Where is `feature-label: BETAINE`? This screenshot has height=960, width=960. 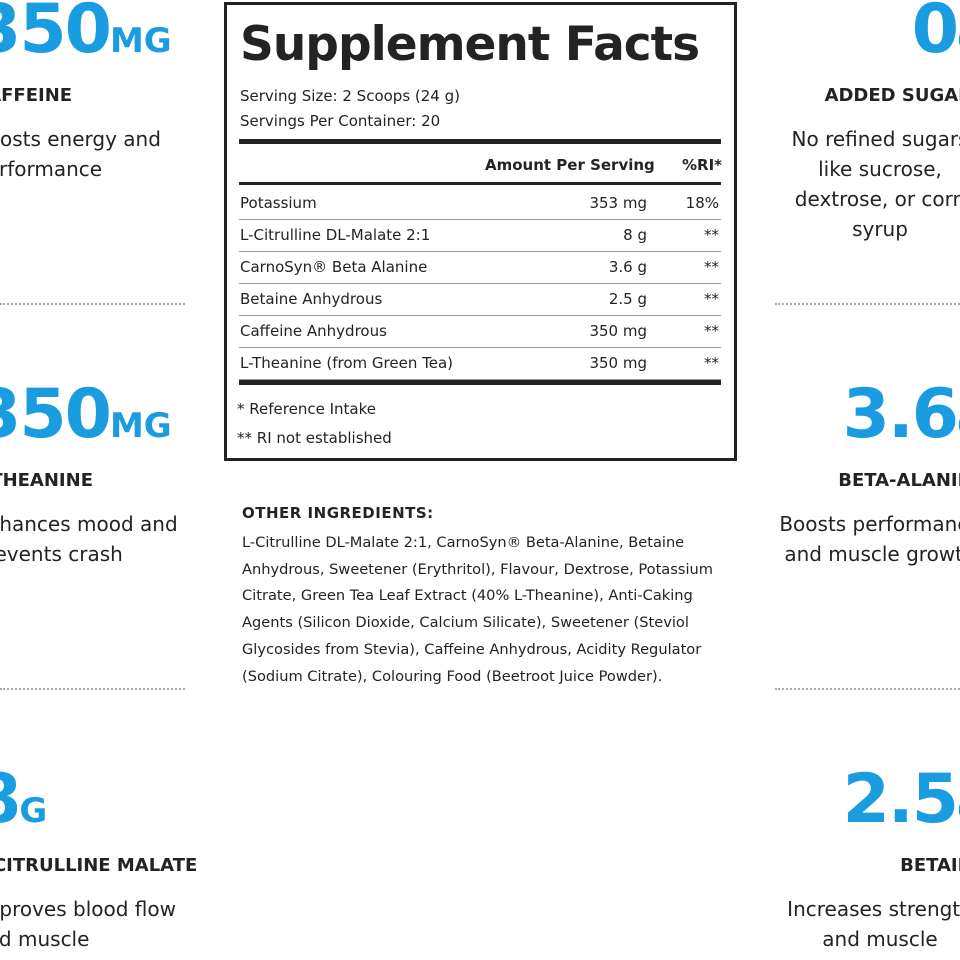
feature-label: BETAINE is located at coordinates (930, 865).